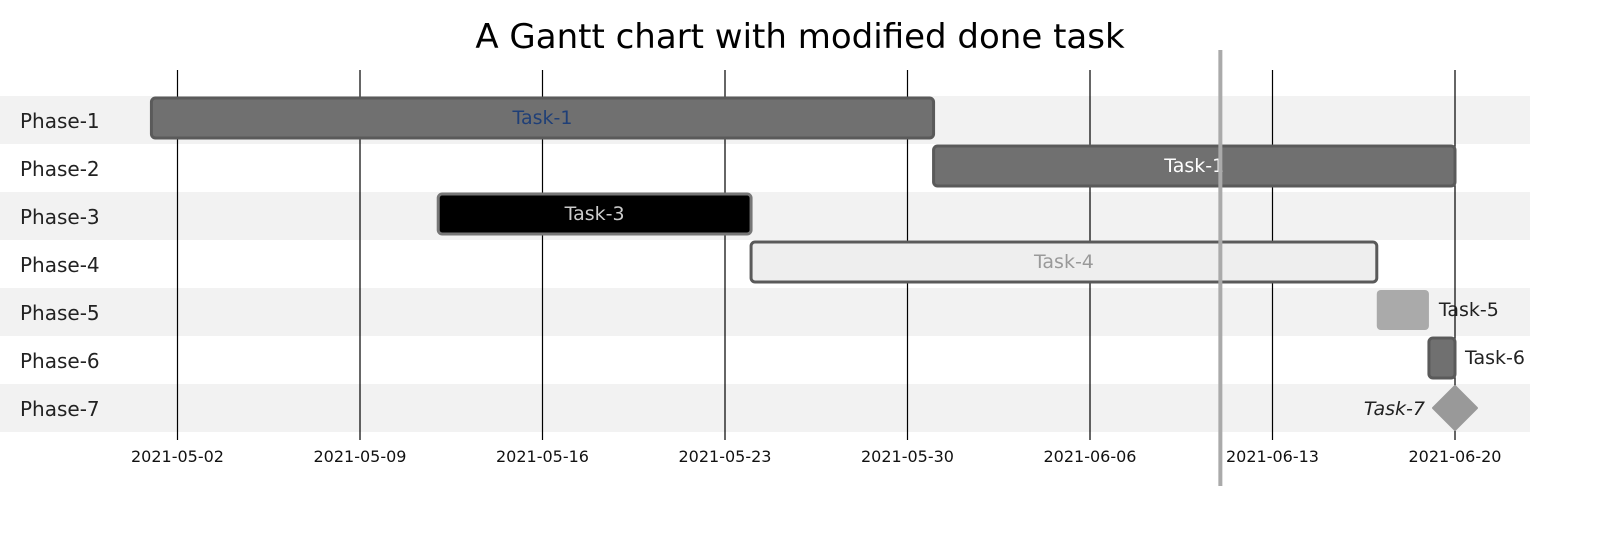  What do you see at coordinates (60, 169) in the screenshot?
I see `phase-label: Phase-2` at bounding box center [60, 169].